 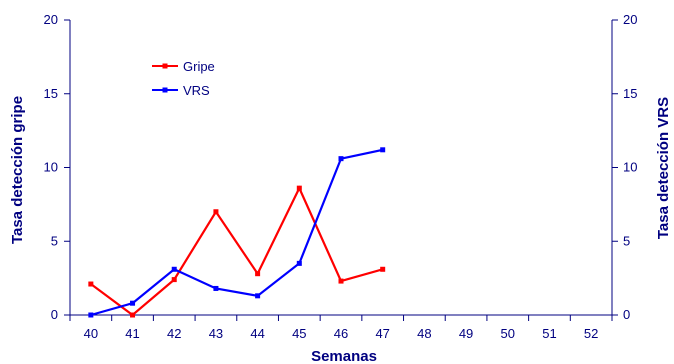 What do you see at coordinates (344, 356) in the screenshot?
I see `x-axis-title: Semanas` at bounding box center [344, 356].